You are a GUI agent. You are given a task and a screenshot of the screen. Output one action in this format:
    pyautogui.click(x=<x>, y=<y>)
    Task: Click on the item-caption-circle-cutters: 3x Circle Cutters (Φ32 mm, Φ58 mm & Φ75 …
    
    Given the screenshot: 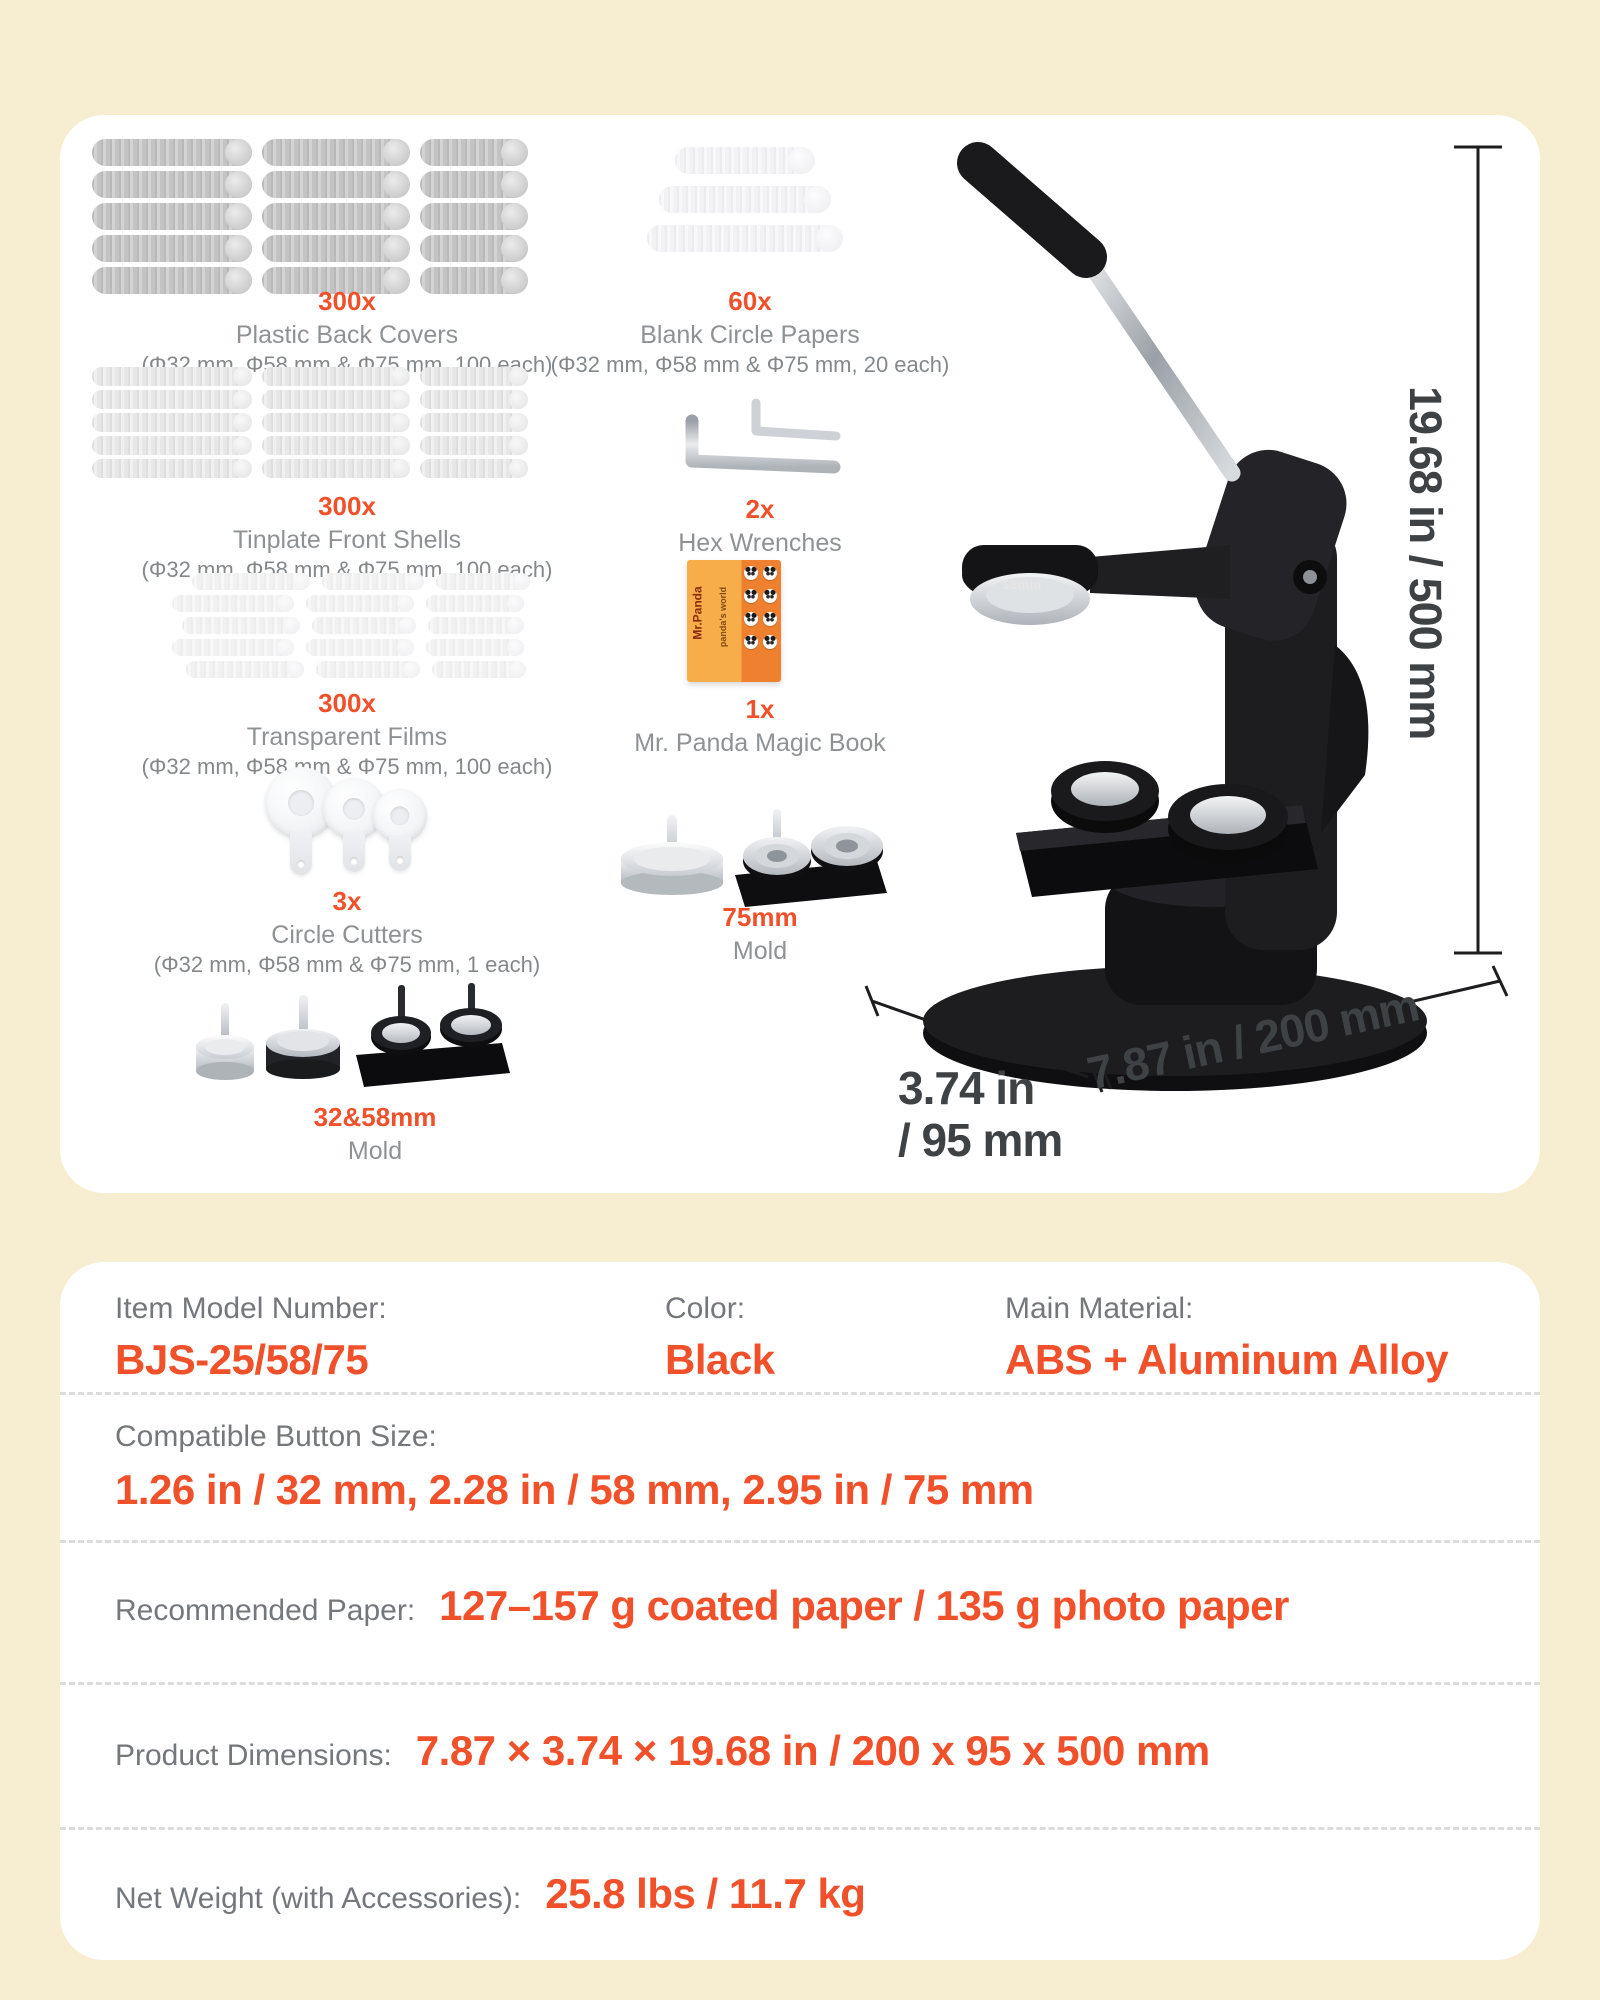 What is the action you would take?
    pyautogui.click(x=347, y=932)
    